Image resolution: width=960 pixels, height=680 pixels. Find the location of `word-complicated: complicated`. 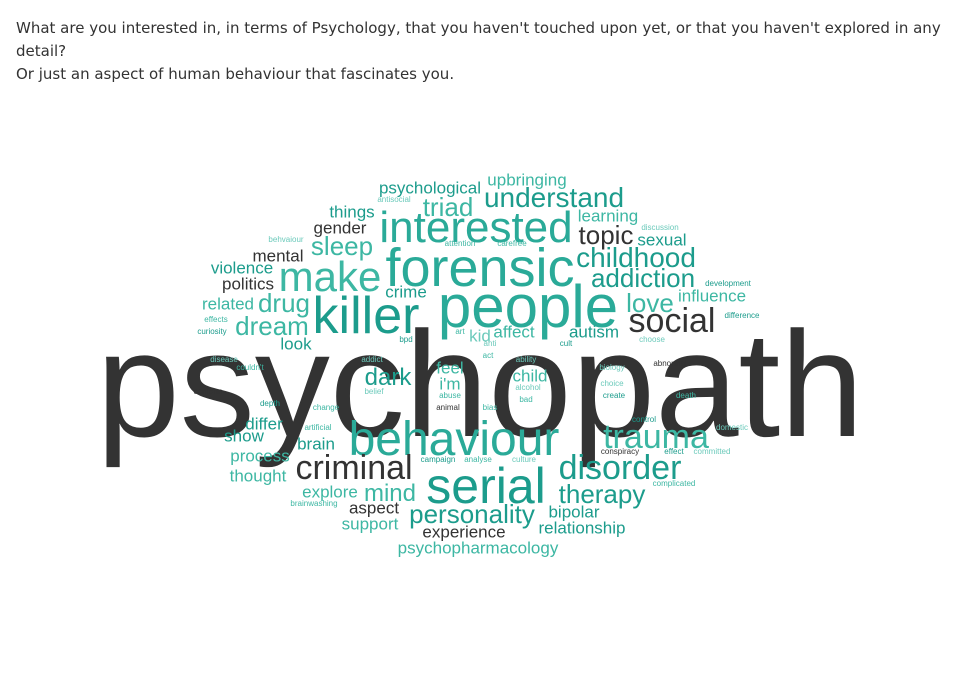

word-complicated: complicated is located at coordinates (674, 483).